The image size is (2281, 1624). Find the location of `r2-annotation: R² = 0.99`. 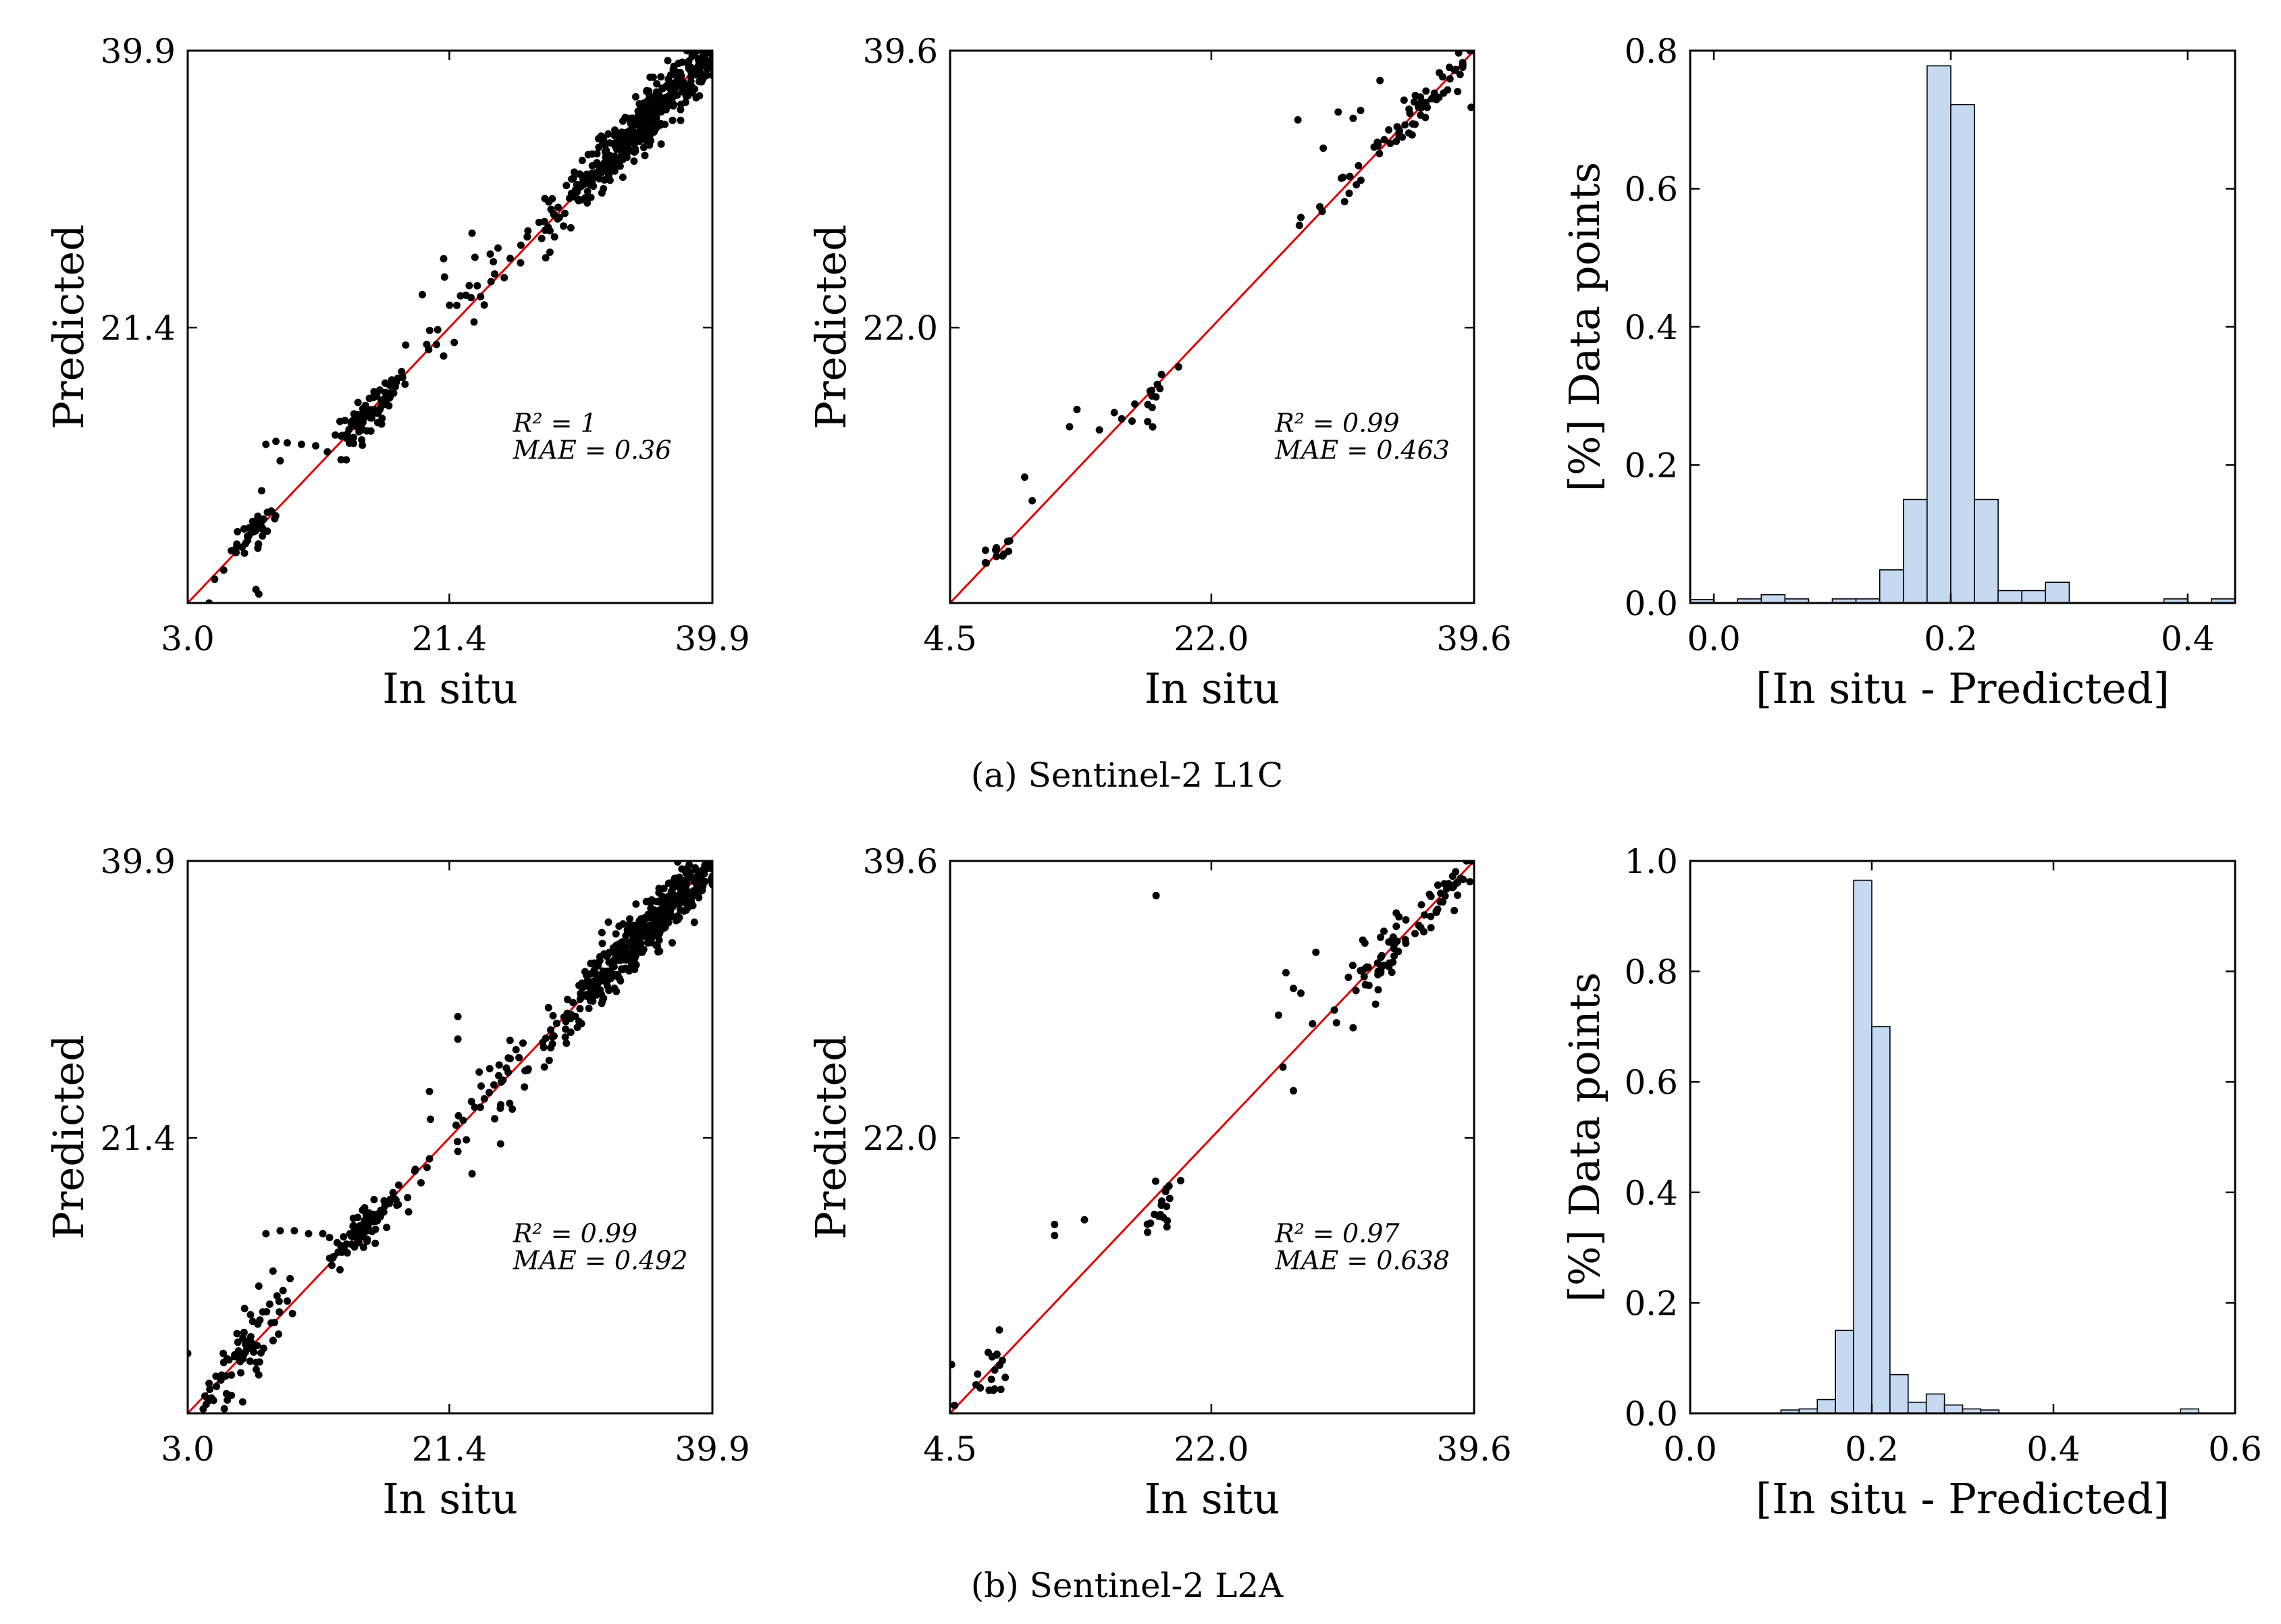

r2-annotation: R² = 0.99 is located at coordinates (1336, 423).